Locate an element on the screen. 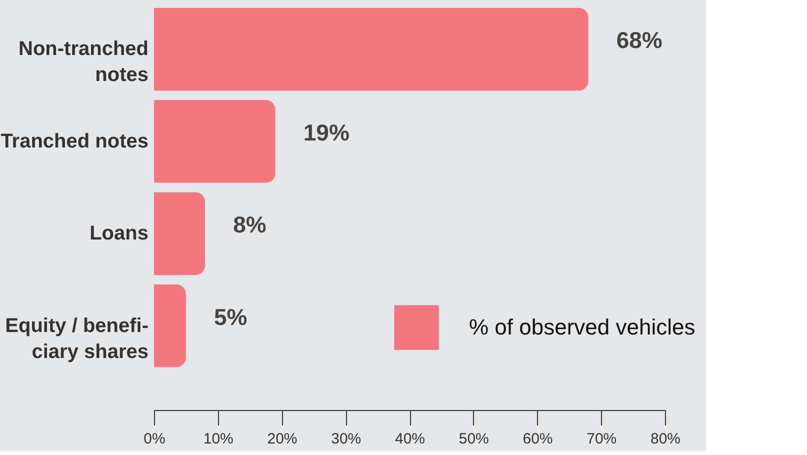  y-tick-label: Tranched notes is located at coordinates (74, 141).